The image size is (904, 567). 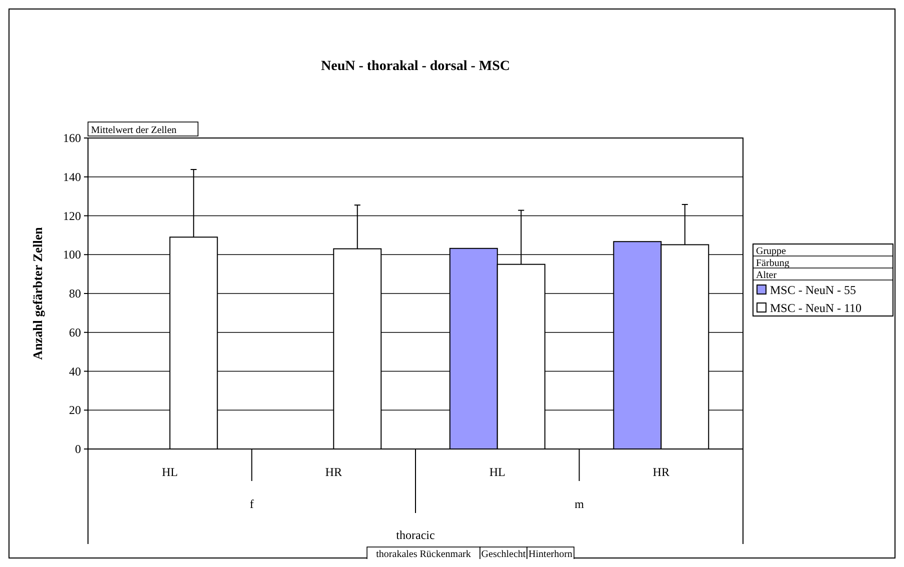 What do you see at coordinates (72, 215) in the screenshot?
I see `y-tick-label: 120` at bounding box center [72, 215].